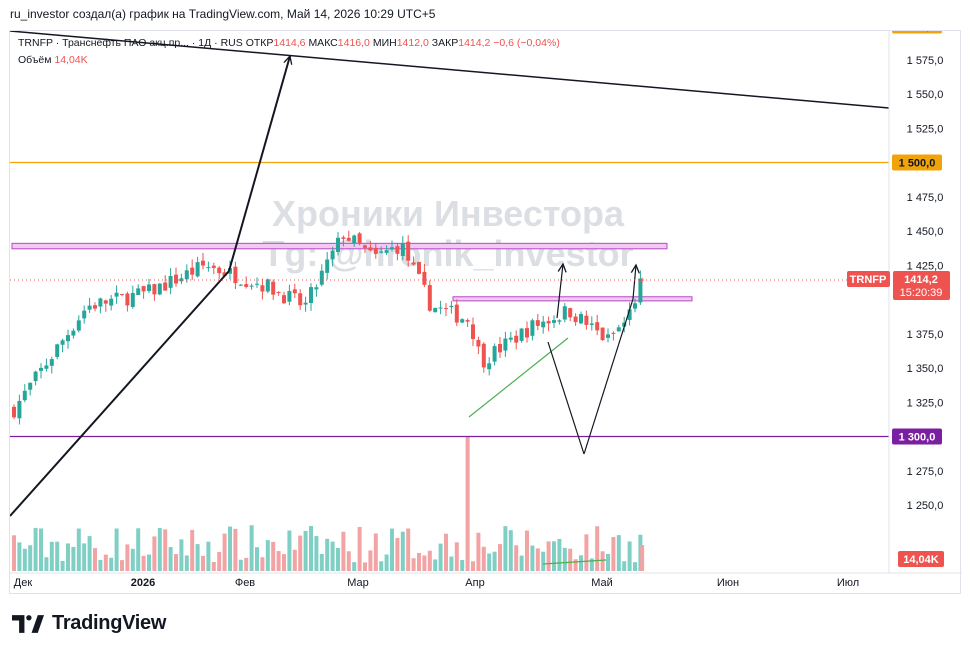 The image size is (970, 654). What do you see at coordinates (574, 562) in the screenshot?
I see `volume-trendline` at bounding box center [574, 562].